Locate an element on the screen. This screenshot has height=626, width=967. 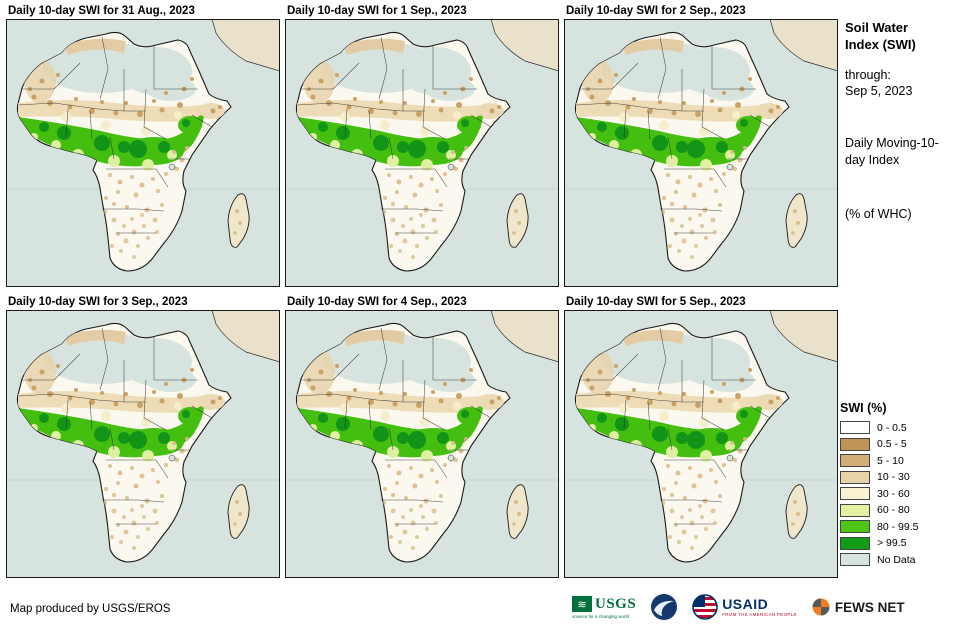
usaid-label: USAID is located at coordinates (745, 603).